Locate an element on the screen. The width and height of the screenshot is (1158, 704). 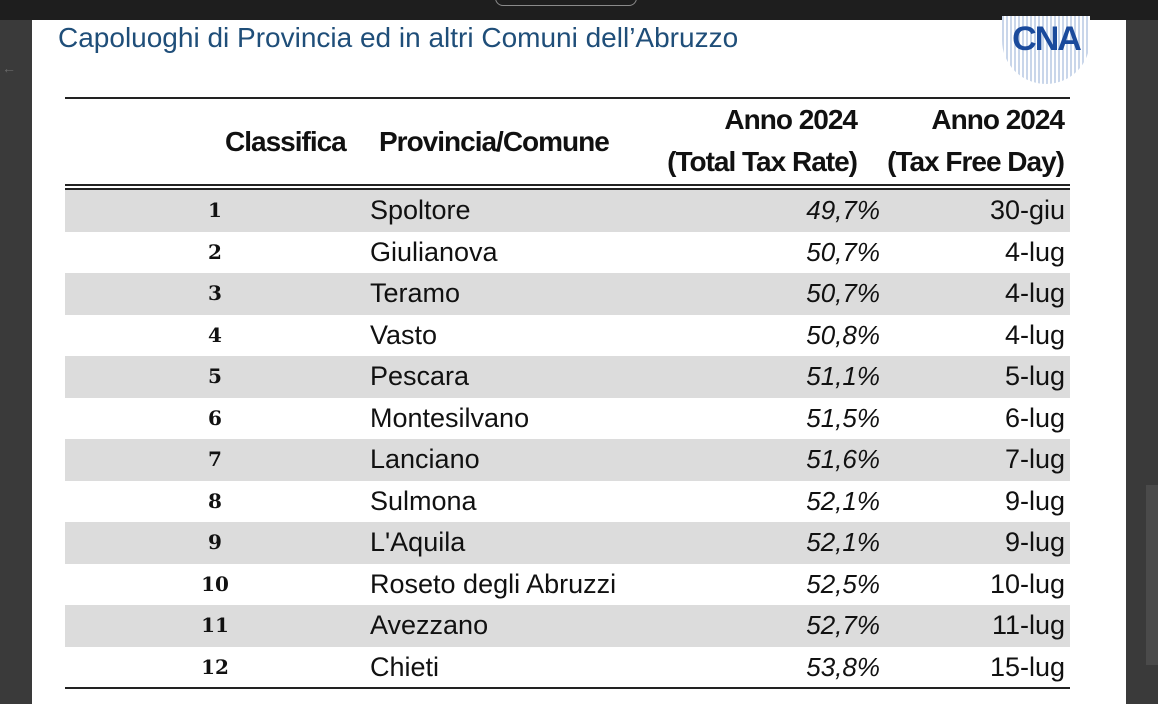
name-cell: Teramo is located at coordinates (415, 293).